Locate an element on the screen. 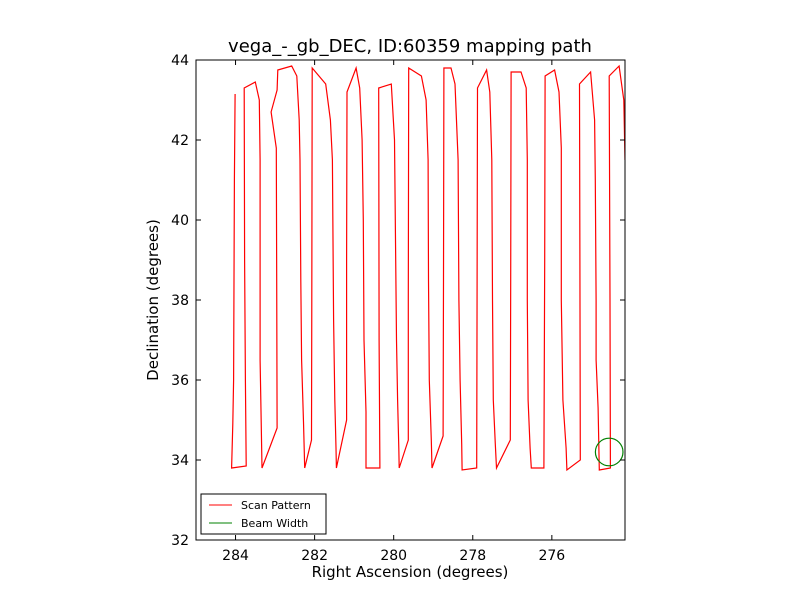 The height and width of the screenshot is (600, 800). legend-scan-pattern-label: Scan Pattern is located at coordinates (276, 505).